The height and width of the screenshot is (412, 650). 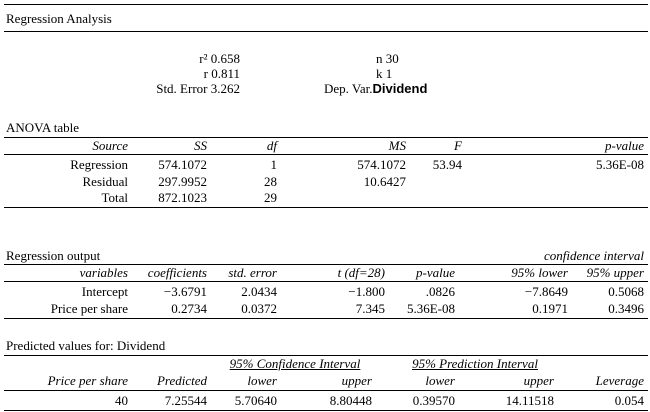 I want to click on regression-header-variables: variables, so click(x=103, y=272).